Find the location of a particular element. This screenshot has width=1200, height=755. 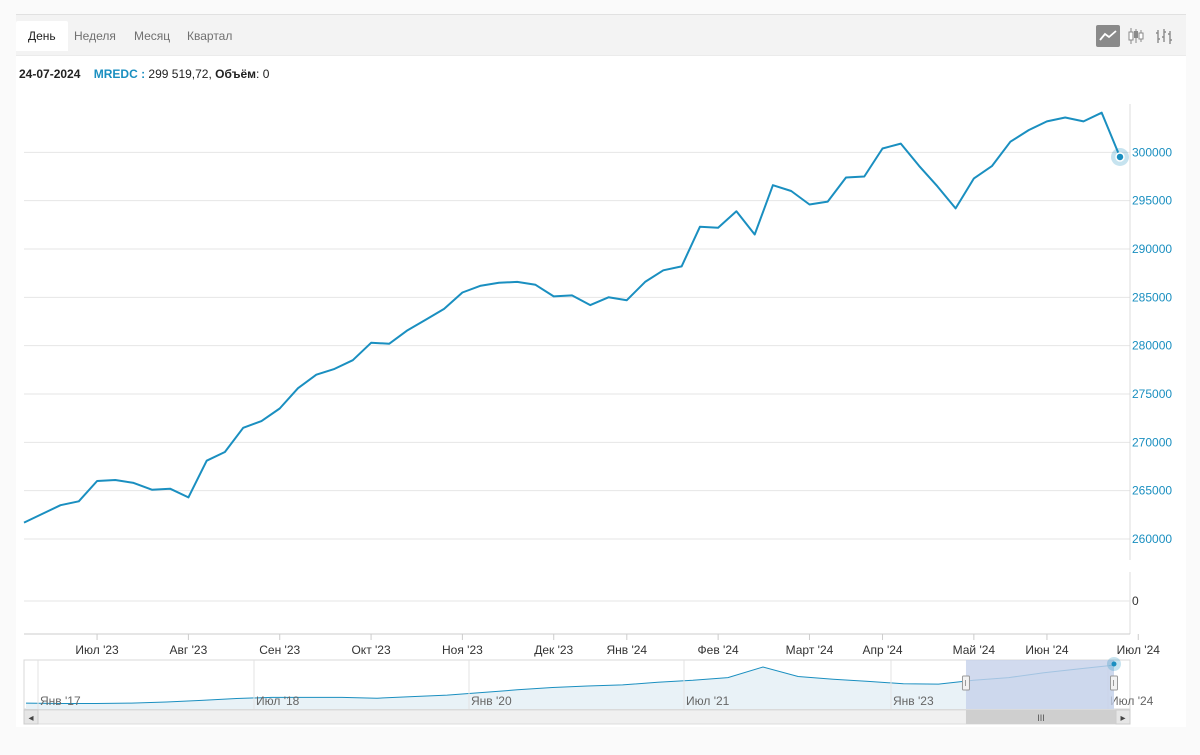

y-tick-label: 300000 is located at coordinates (1152, 152).